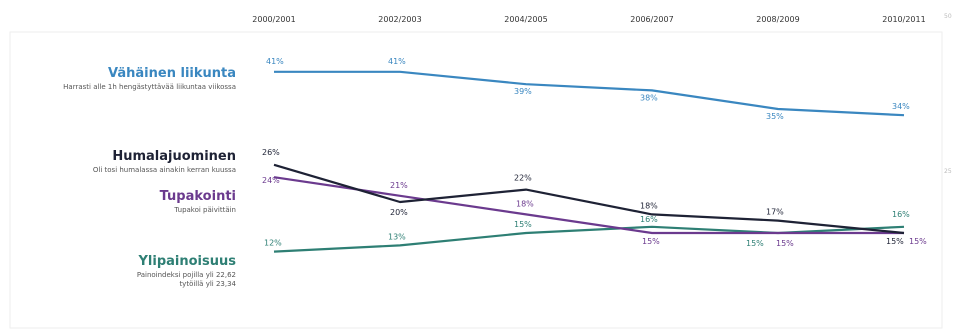 Image resolution: width=962 pixels, height=335 pixels. Describe the element at coordinates (775, 116) in the screenshot. I see `data-label: 35%` at that location.